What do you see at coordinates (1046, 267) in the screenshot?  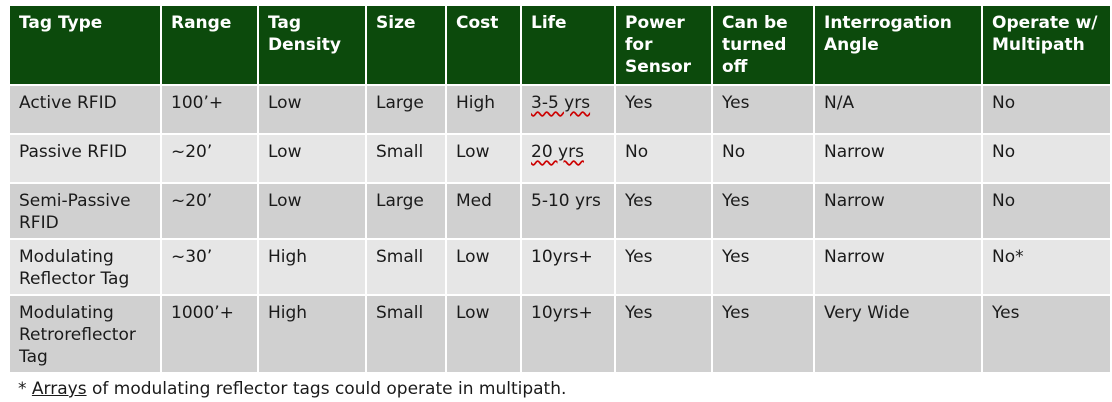 I see `cell-operate-multipath: No*` at bounding box center [1046, 267].